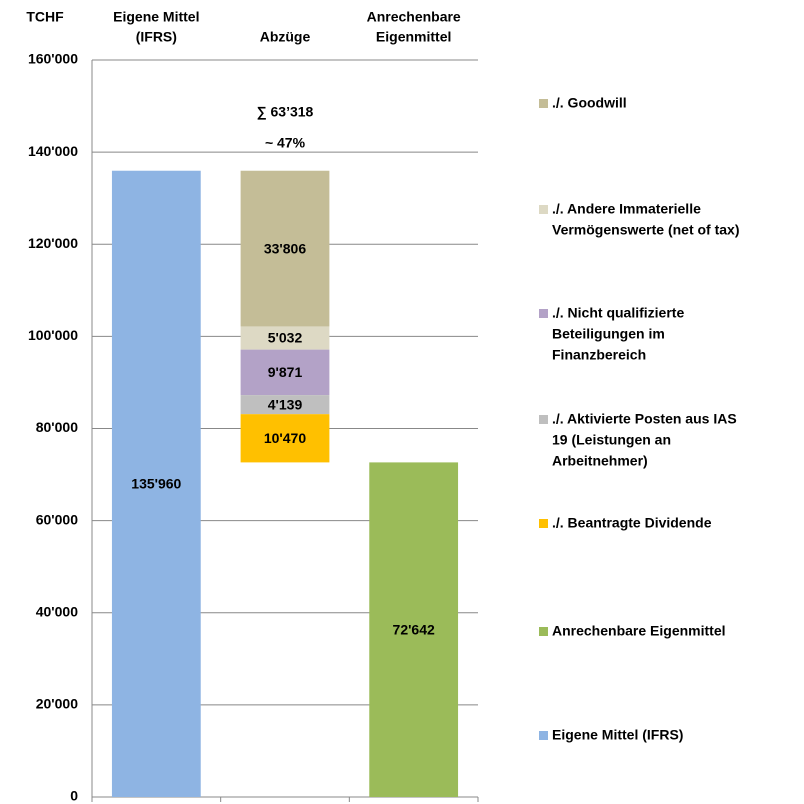  I want to click on category-label: Eigenmittel, so click(413, 37).